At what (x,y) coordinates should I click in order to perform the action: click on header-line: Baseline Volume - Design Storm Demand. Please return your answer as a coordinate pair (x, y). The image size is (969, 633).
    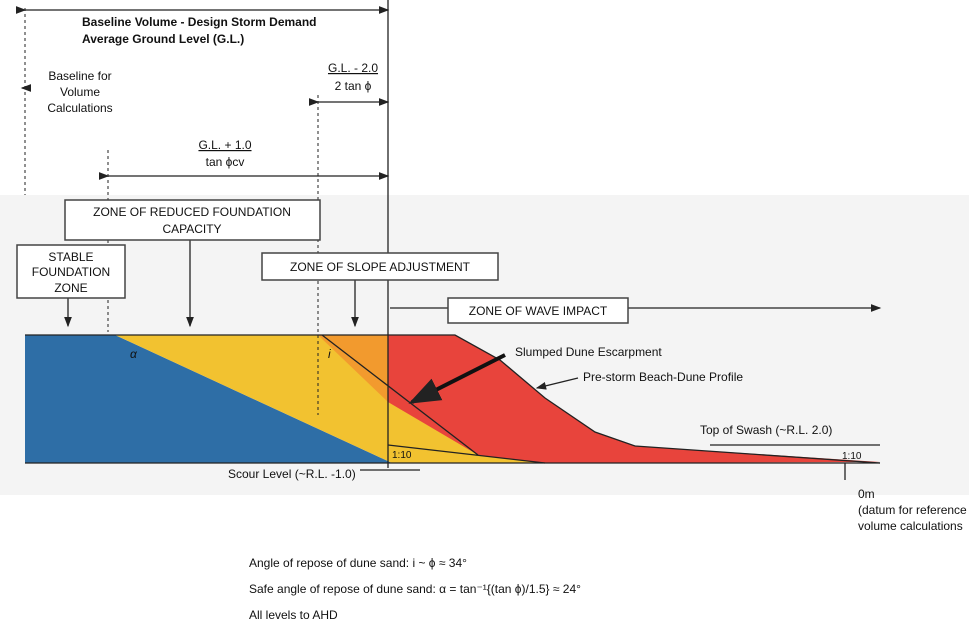
    Looking at the image, I should click on (199, 22).